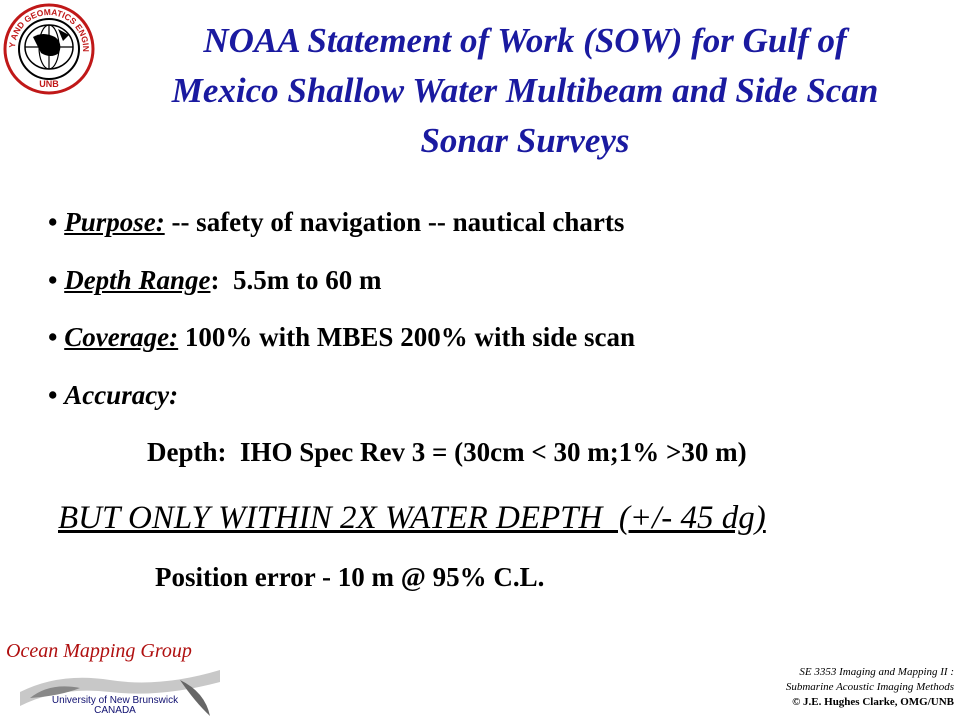 The height and width of the screenshot is (720, 960). I want to click on title-line-1: NOAA Statement of Work (SOW) for Gulf of, so click(525, 40).